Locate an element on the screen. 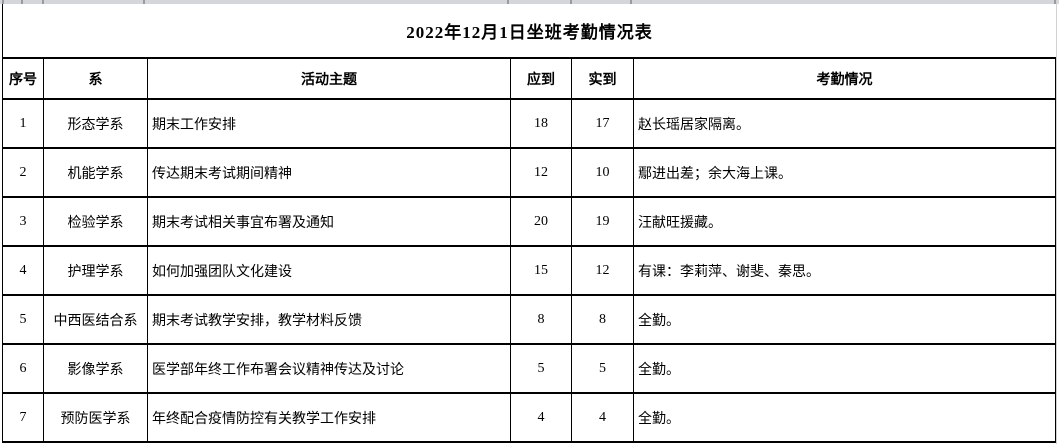 Image resolution: width=1059 pixels, height=444 pixels. col-header-actual: 实到 is located at coordinates (602, 78).